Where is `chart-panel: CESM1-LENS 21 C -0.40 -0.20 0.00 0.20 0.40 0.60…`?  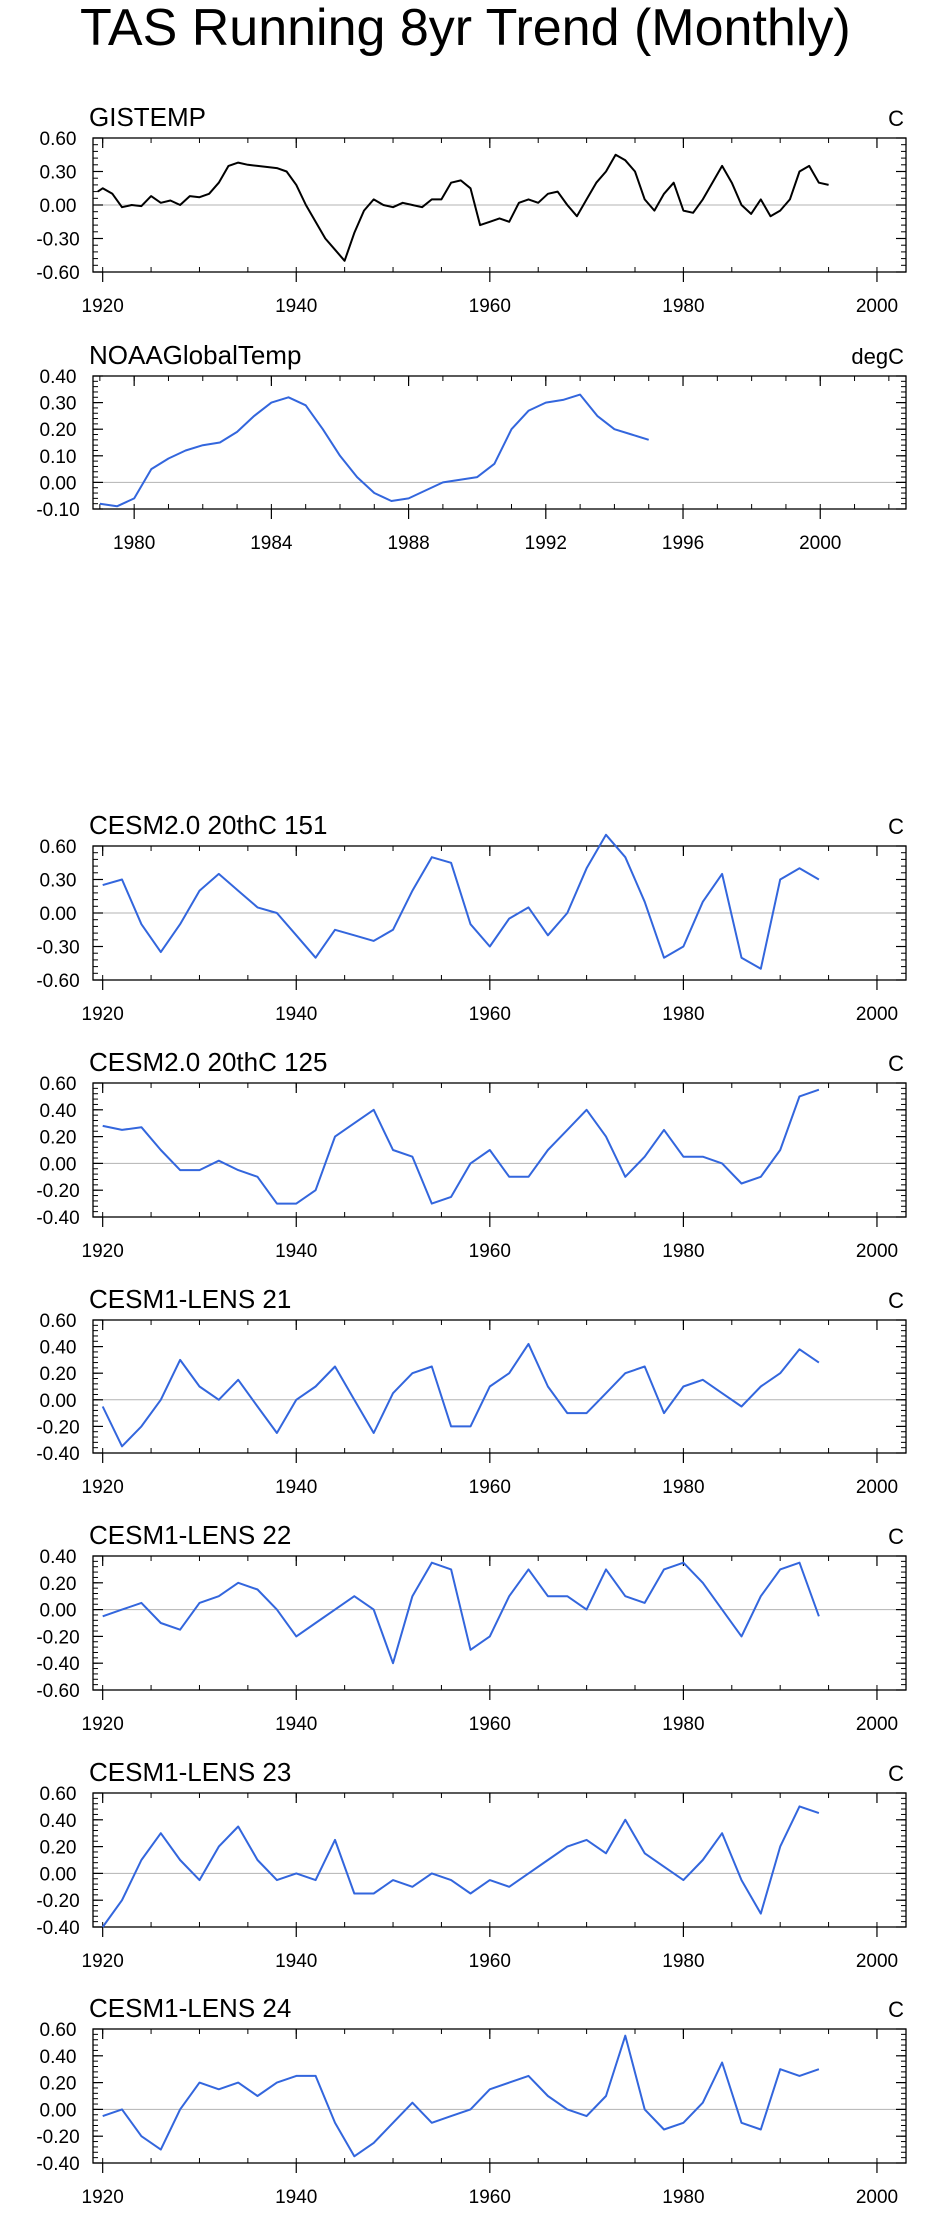
chart-panel: CESM1-LENS 21 C -0.40 -0.20 0.00 0.20 0.40 0.60… is located at coordinates (471, 1391).